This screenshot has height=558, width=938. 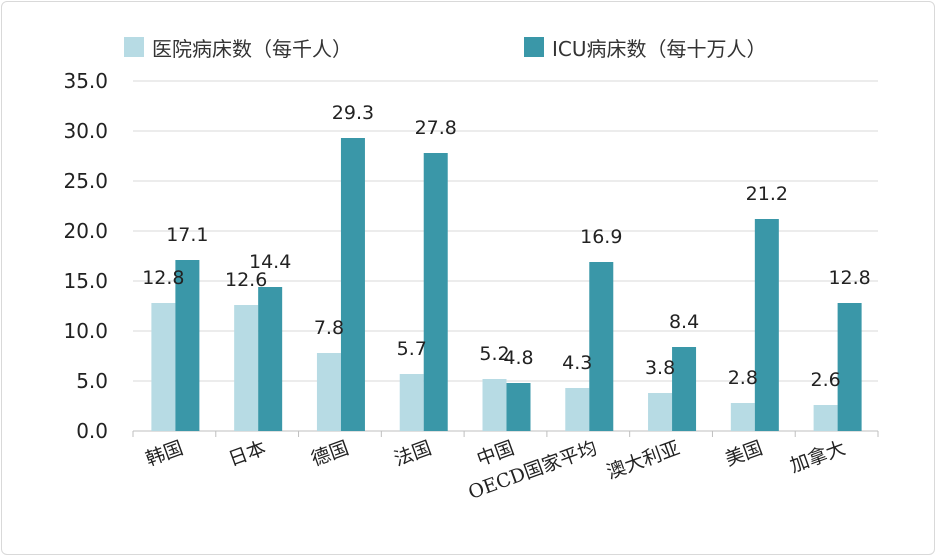 What do you see at coordinates (495, 454) in the screenshot?
I see `x-category-label: 中国` at bounding box center [495, 454].